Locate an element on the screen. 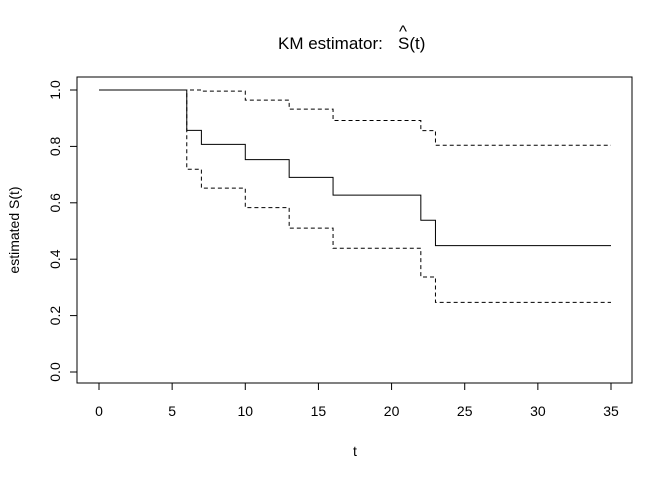 The height and width of the screenshot is (480, 672). y-tick-label: 0.0 is located at coordinates (55, 372).